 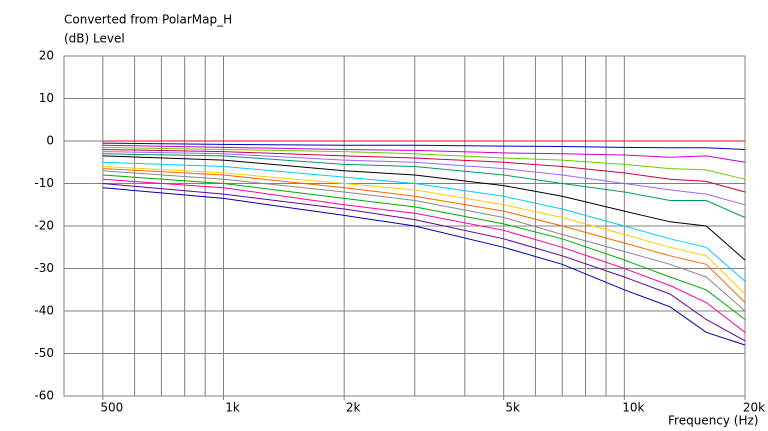 I want to click on x-tick-label: 10k, so click(x=633, y=408).